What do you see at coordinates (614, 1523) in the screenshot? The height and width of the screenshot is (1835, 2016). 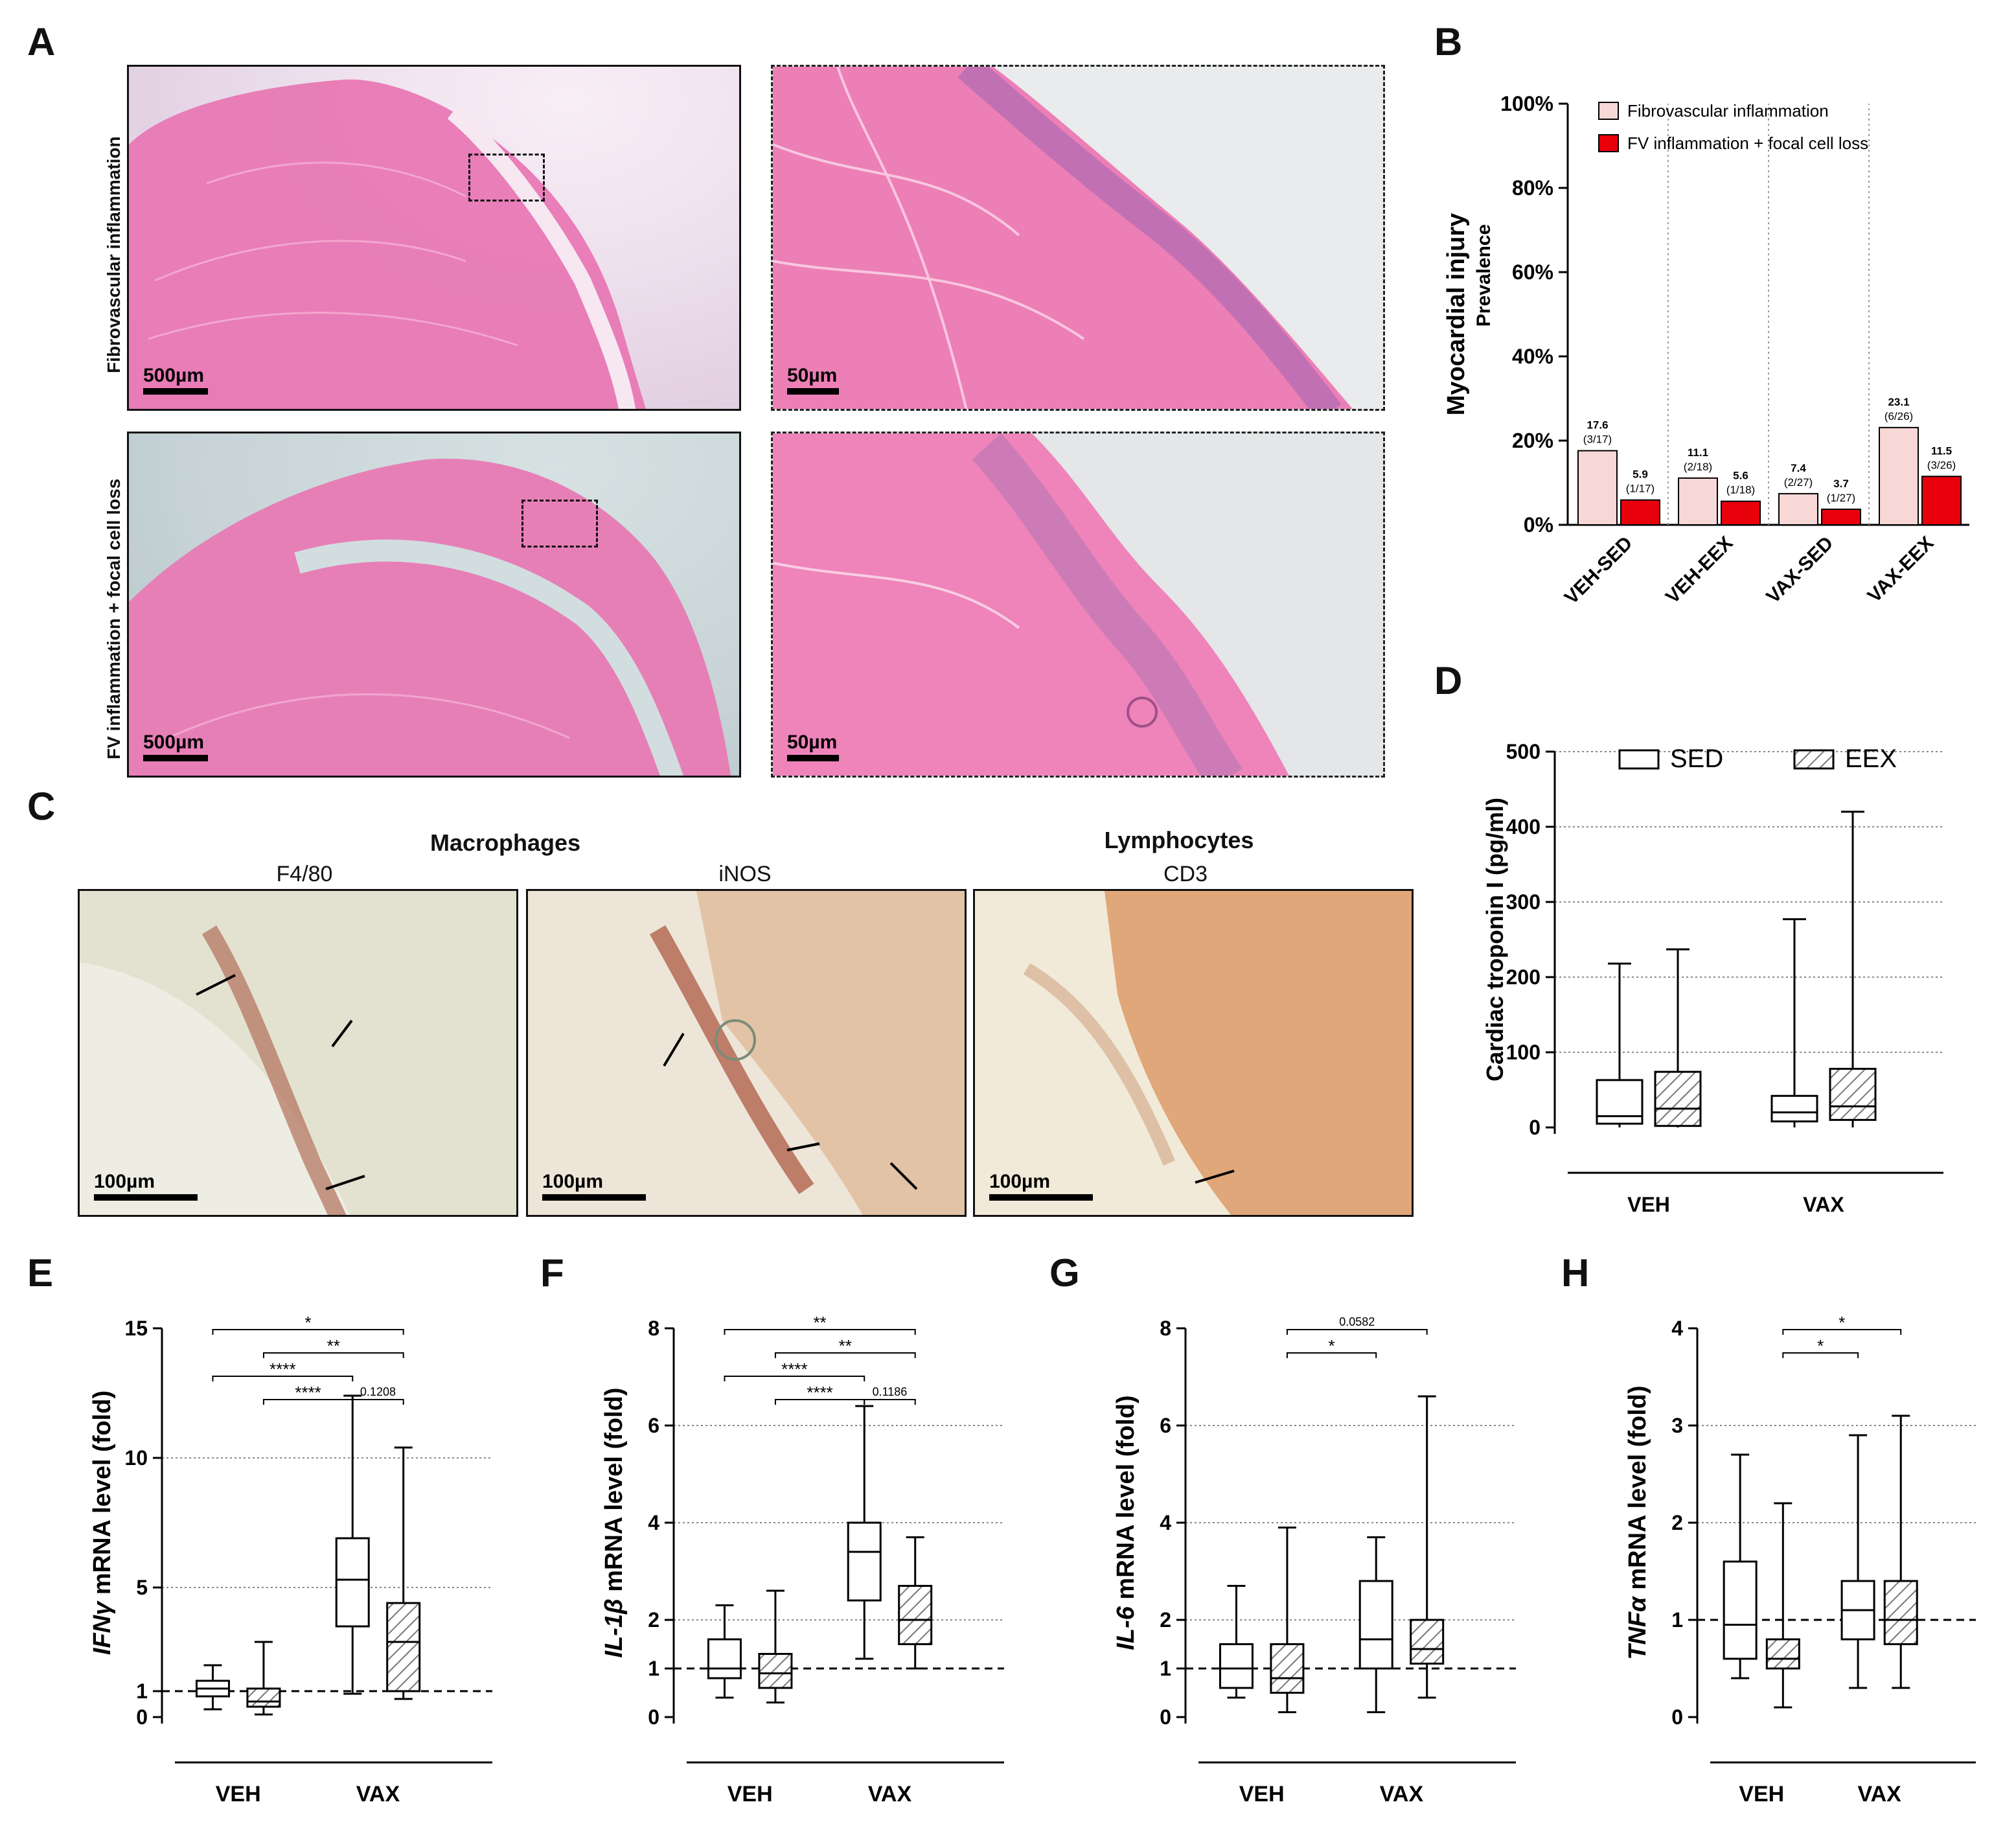 I see `y-axis-title: IL-1β mRNA level (fold)` at bounding box center [614, 1523].